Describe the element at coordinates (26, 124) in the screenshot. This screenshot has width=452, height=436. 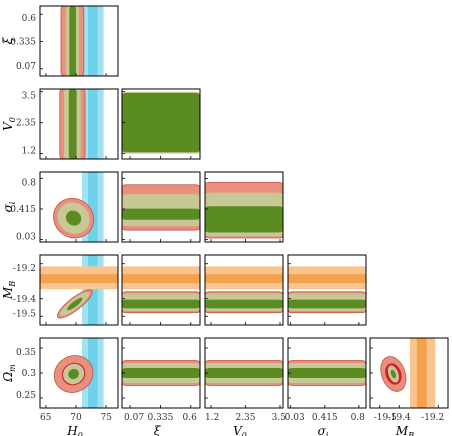
I see `y-tick-label: 2.35` at that location.